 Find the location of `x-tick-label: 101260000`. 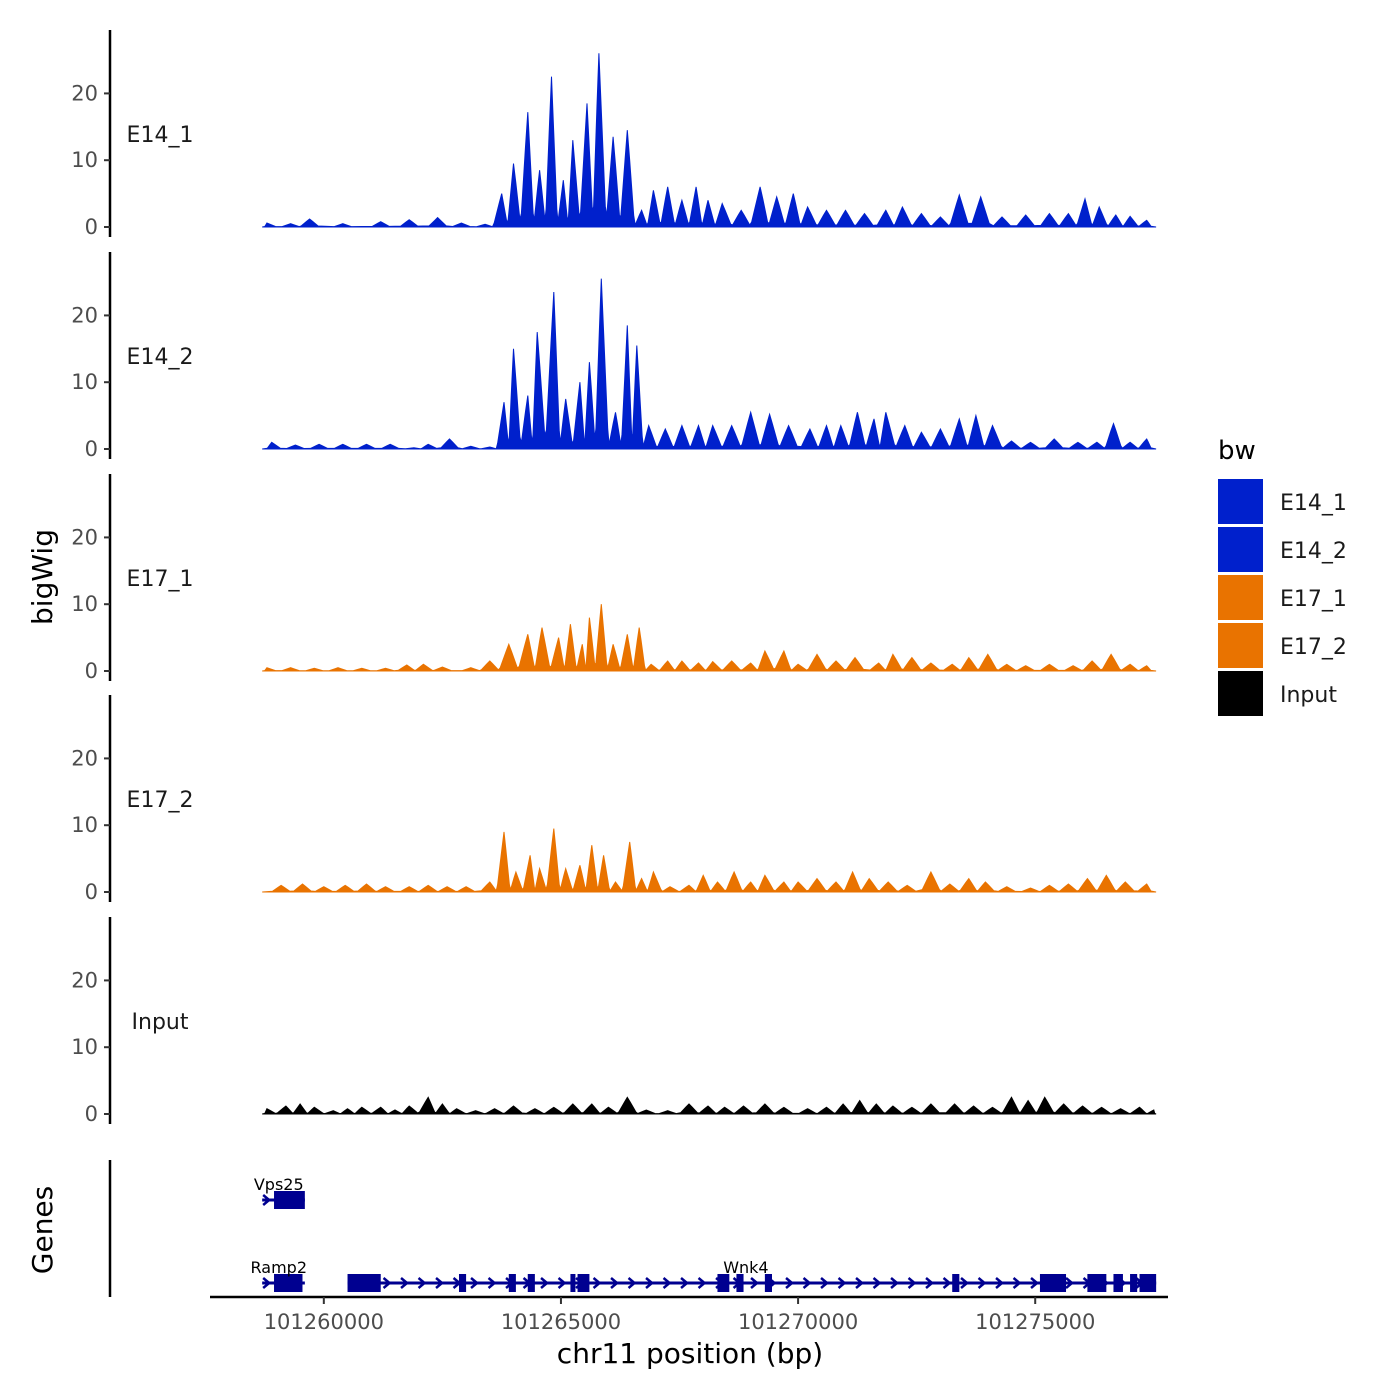

x-tick-label: 101260000 is located at coordinates (324, 1322).